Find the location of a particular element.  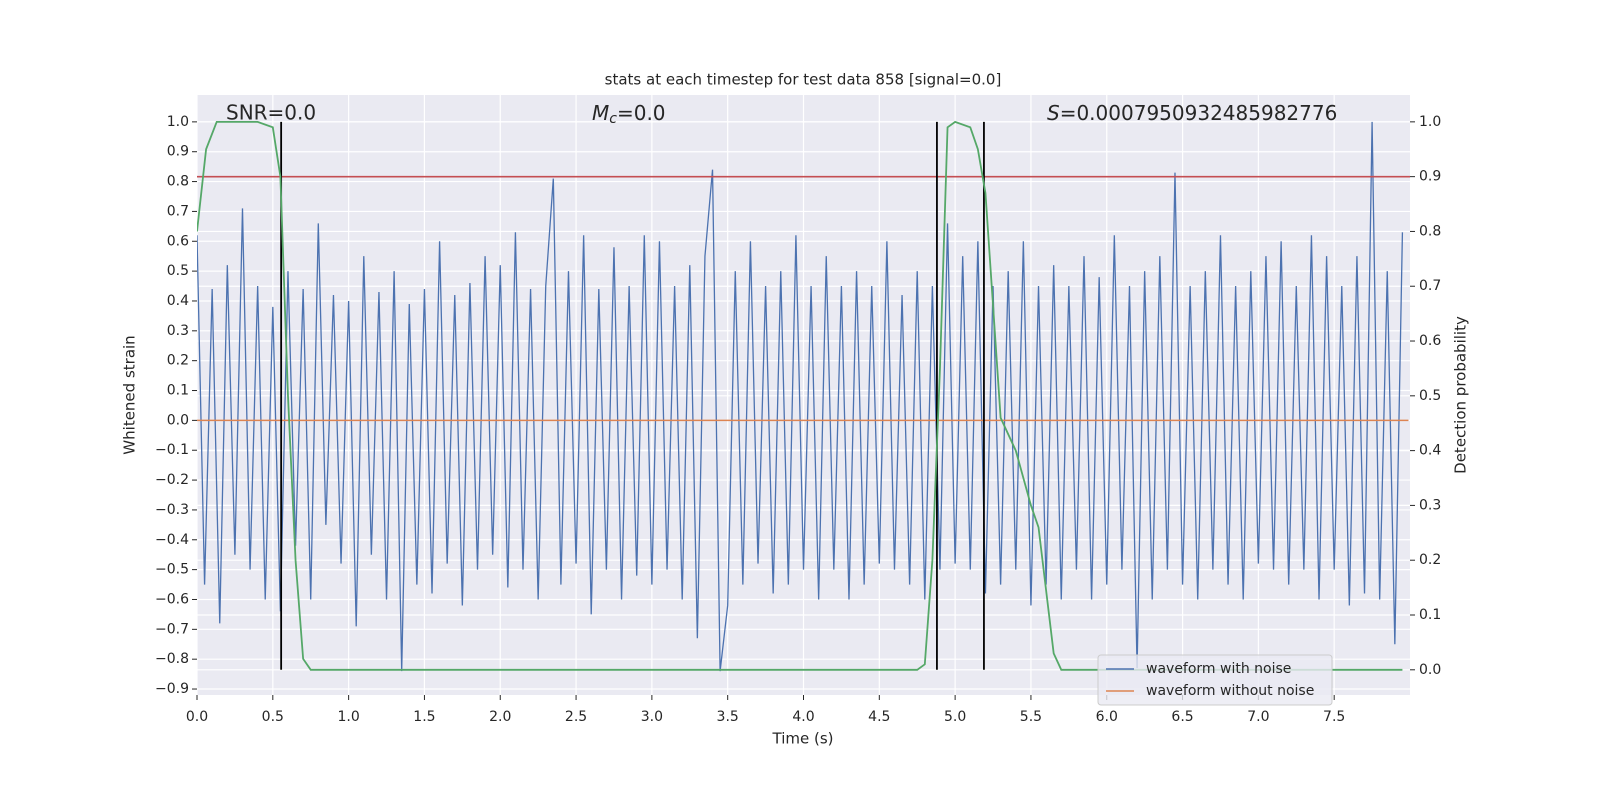

x-tick-label: 4.0 is located at coordinates (803, 717).